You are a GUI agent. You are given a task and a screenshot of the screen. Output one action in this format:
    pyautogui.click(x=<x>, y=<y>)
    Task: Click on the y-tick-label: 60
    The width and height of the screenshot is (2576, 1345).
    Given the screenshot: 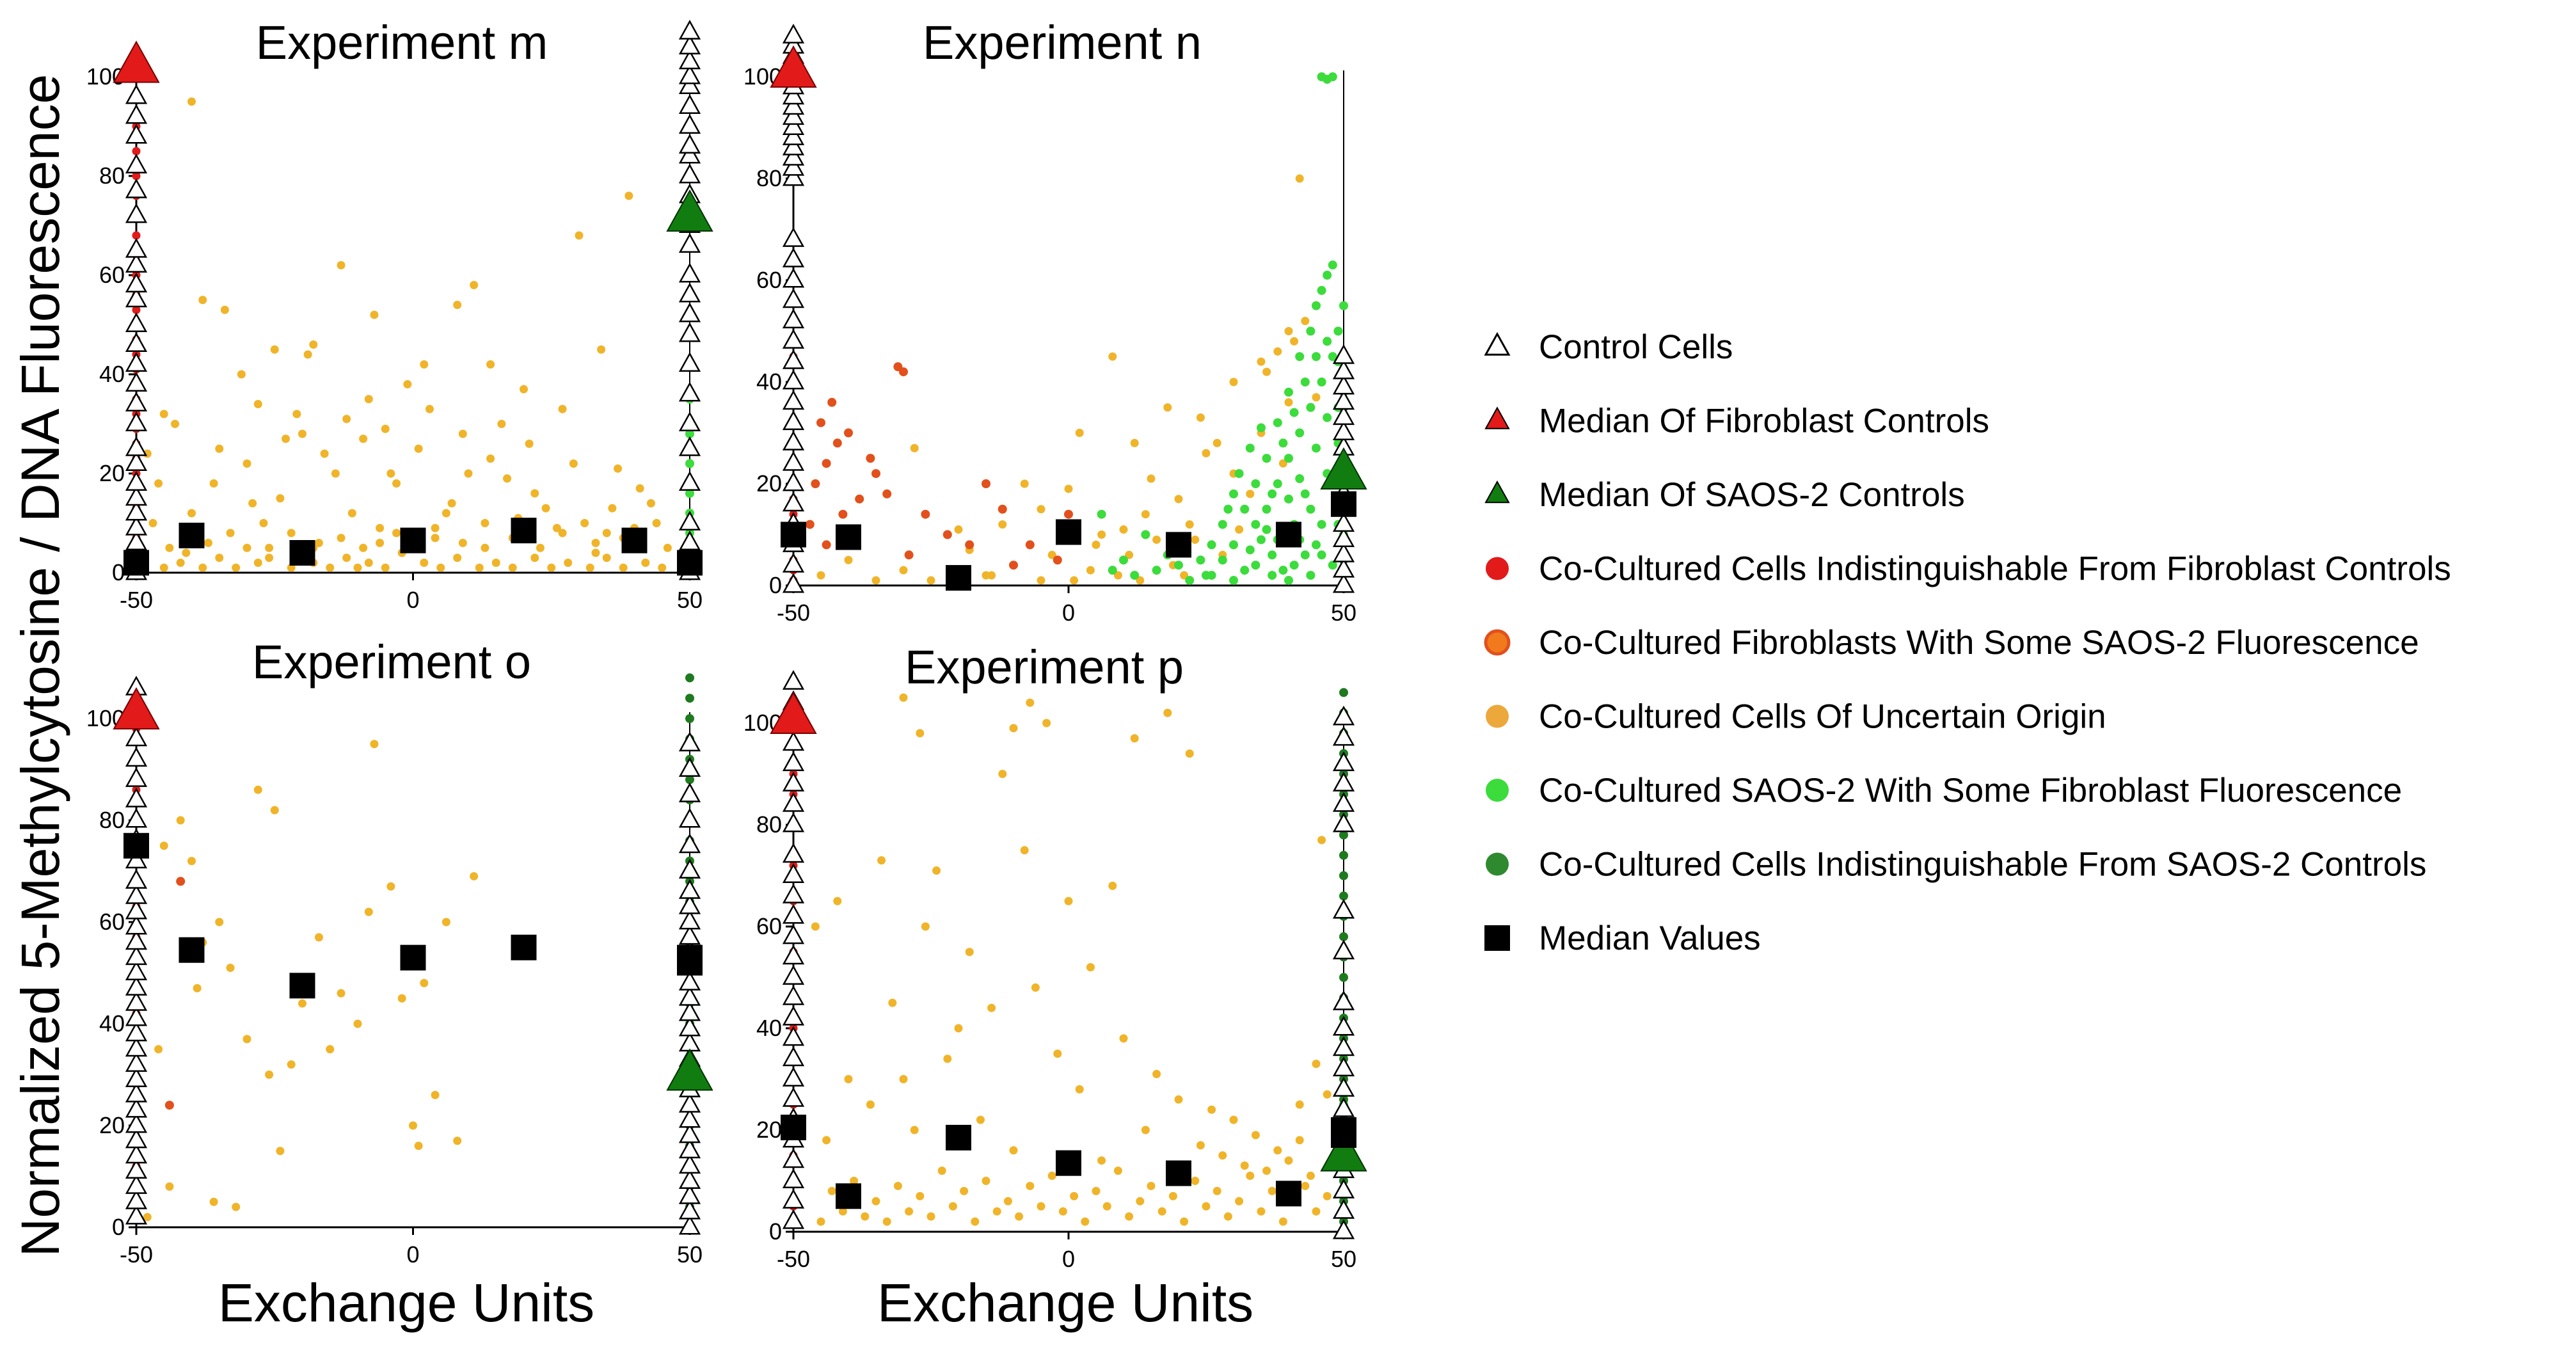 What is the action you would take?
    pyautogui.click(x=769, y=926)
    